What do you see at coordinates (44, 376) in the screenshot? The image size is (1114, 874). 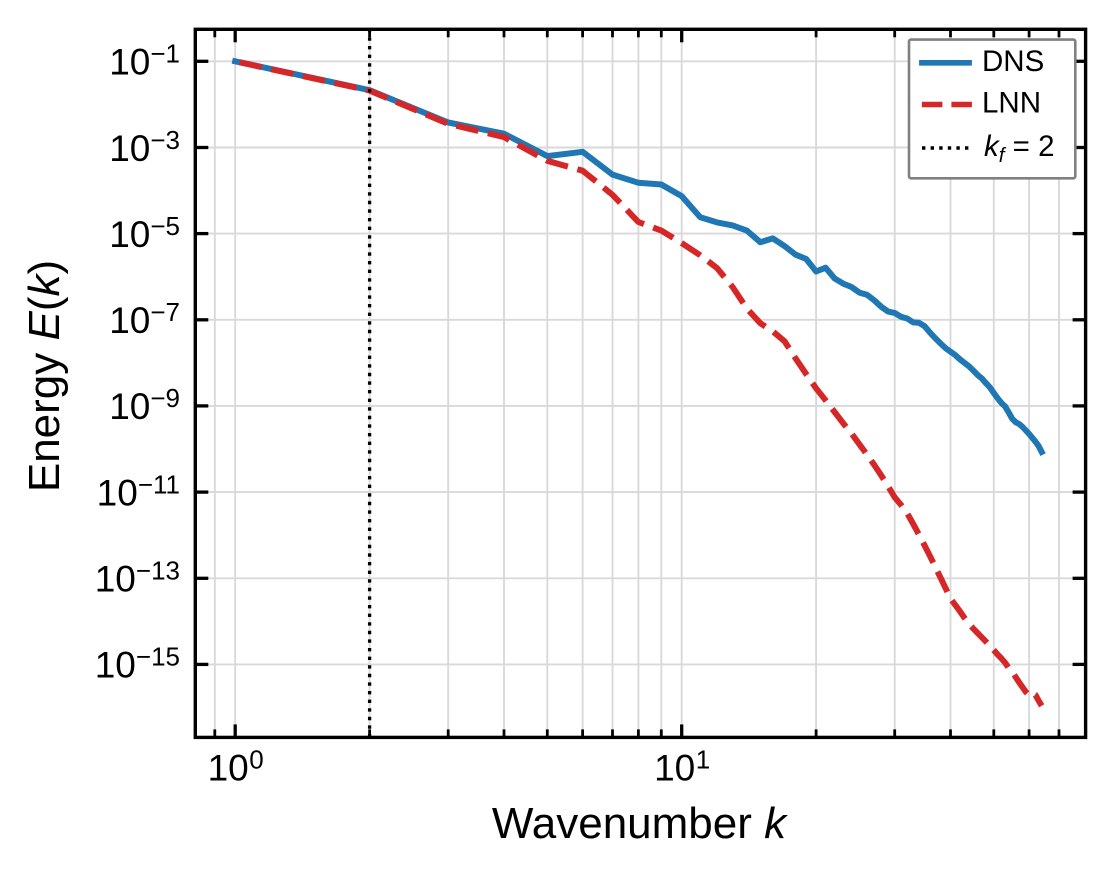 I see `svg-text: Energy E(k)` at bounding box center [44, 376].